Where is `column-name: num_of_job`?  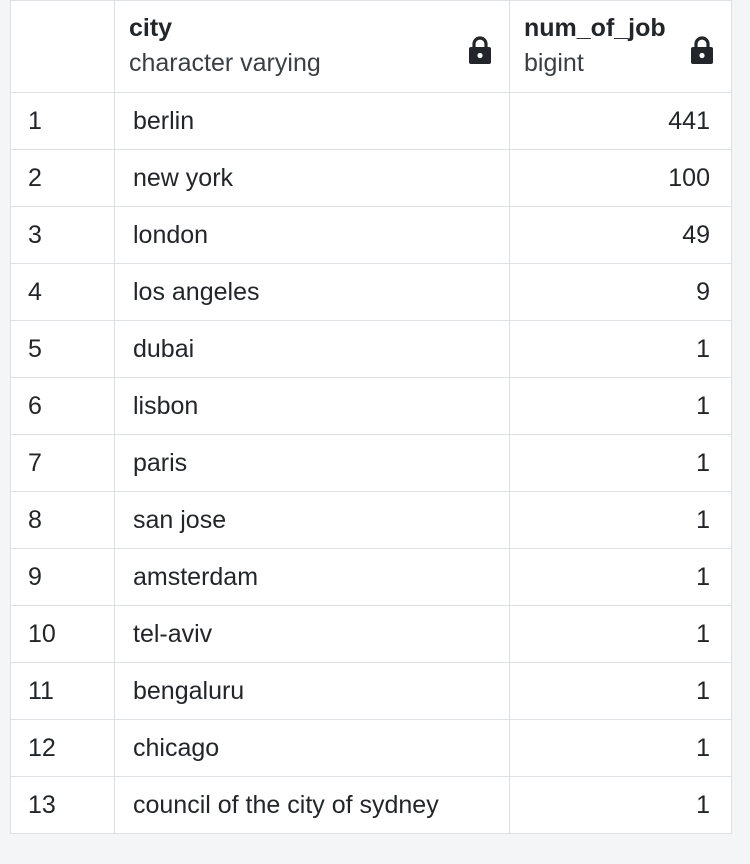
column-name: num_of_job is located at coordinates (595, 28).